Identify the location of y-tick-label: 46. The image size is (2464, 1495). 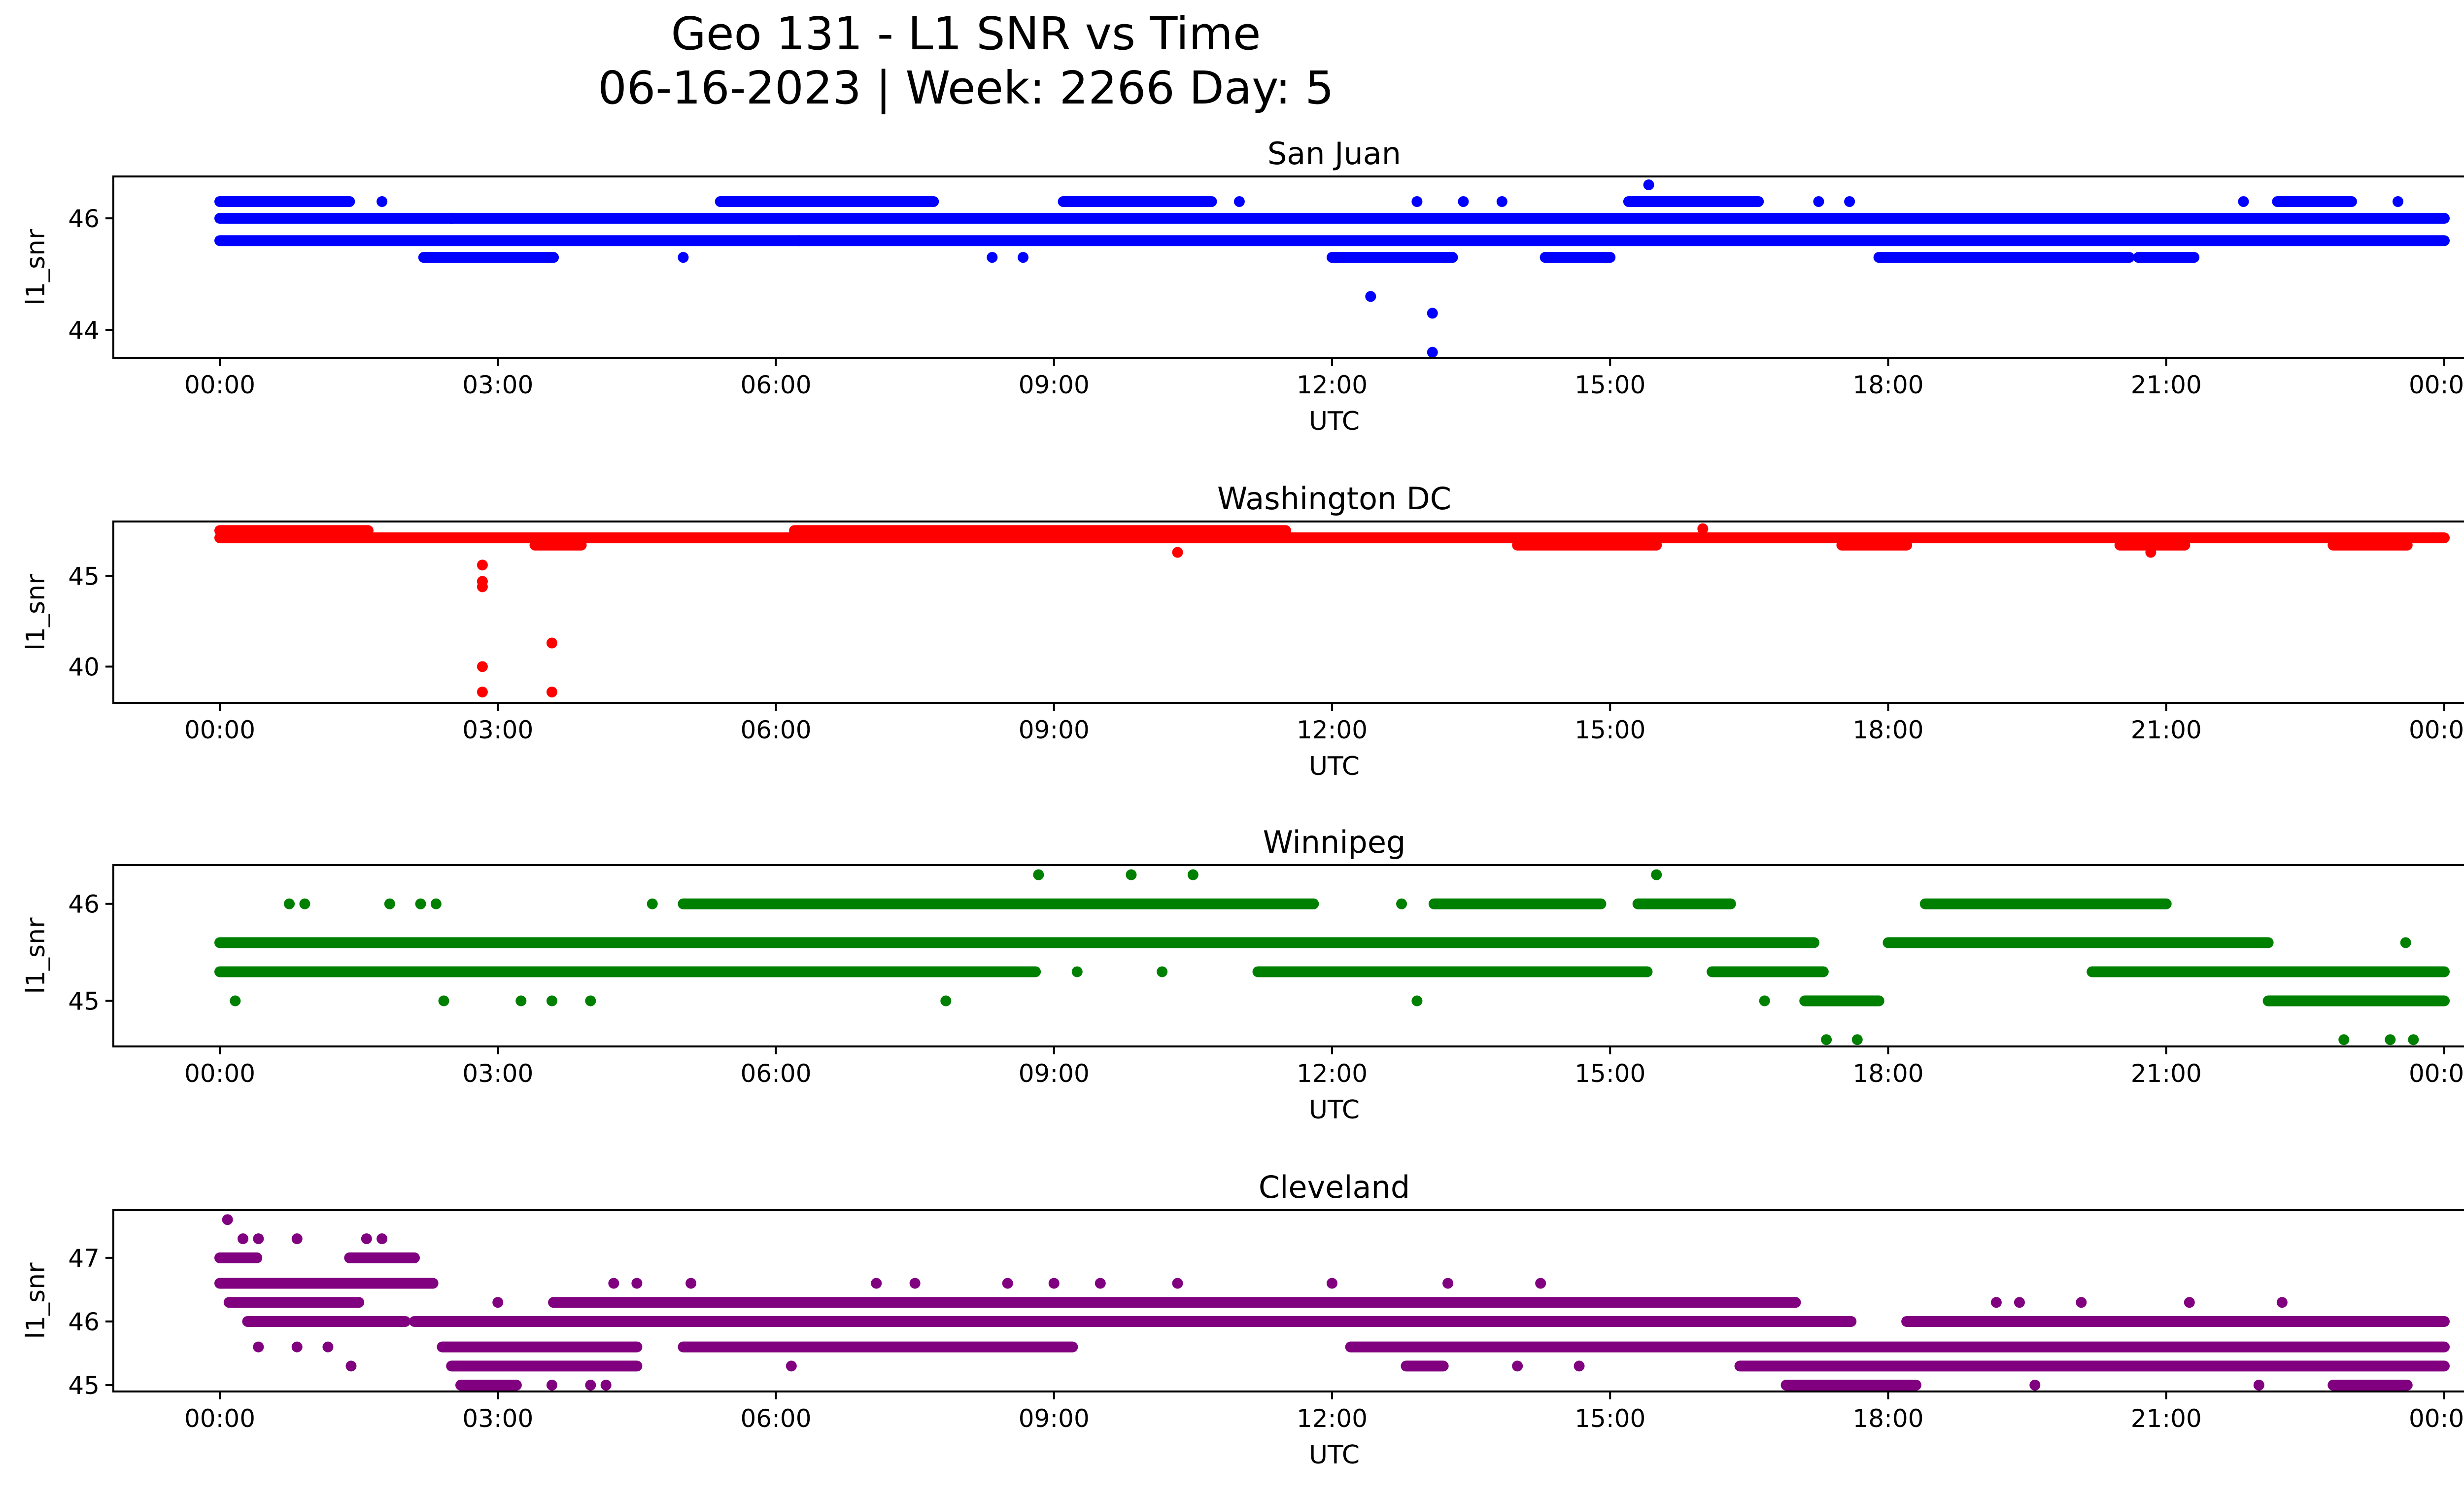
(84, 1322).